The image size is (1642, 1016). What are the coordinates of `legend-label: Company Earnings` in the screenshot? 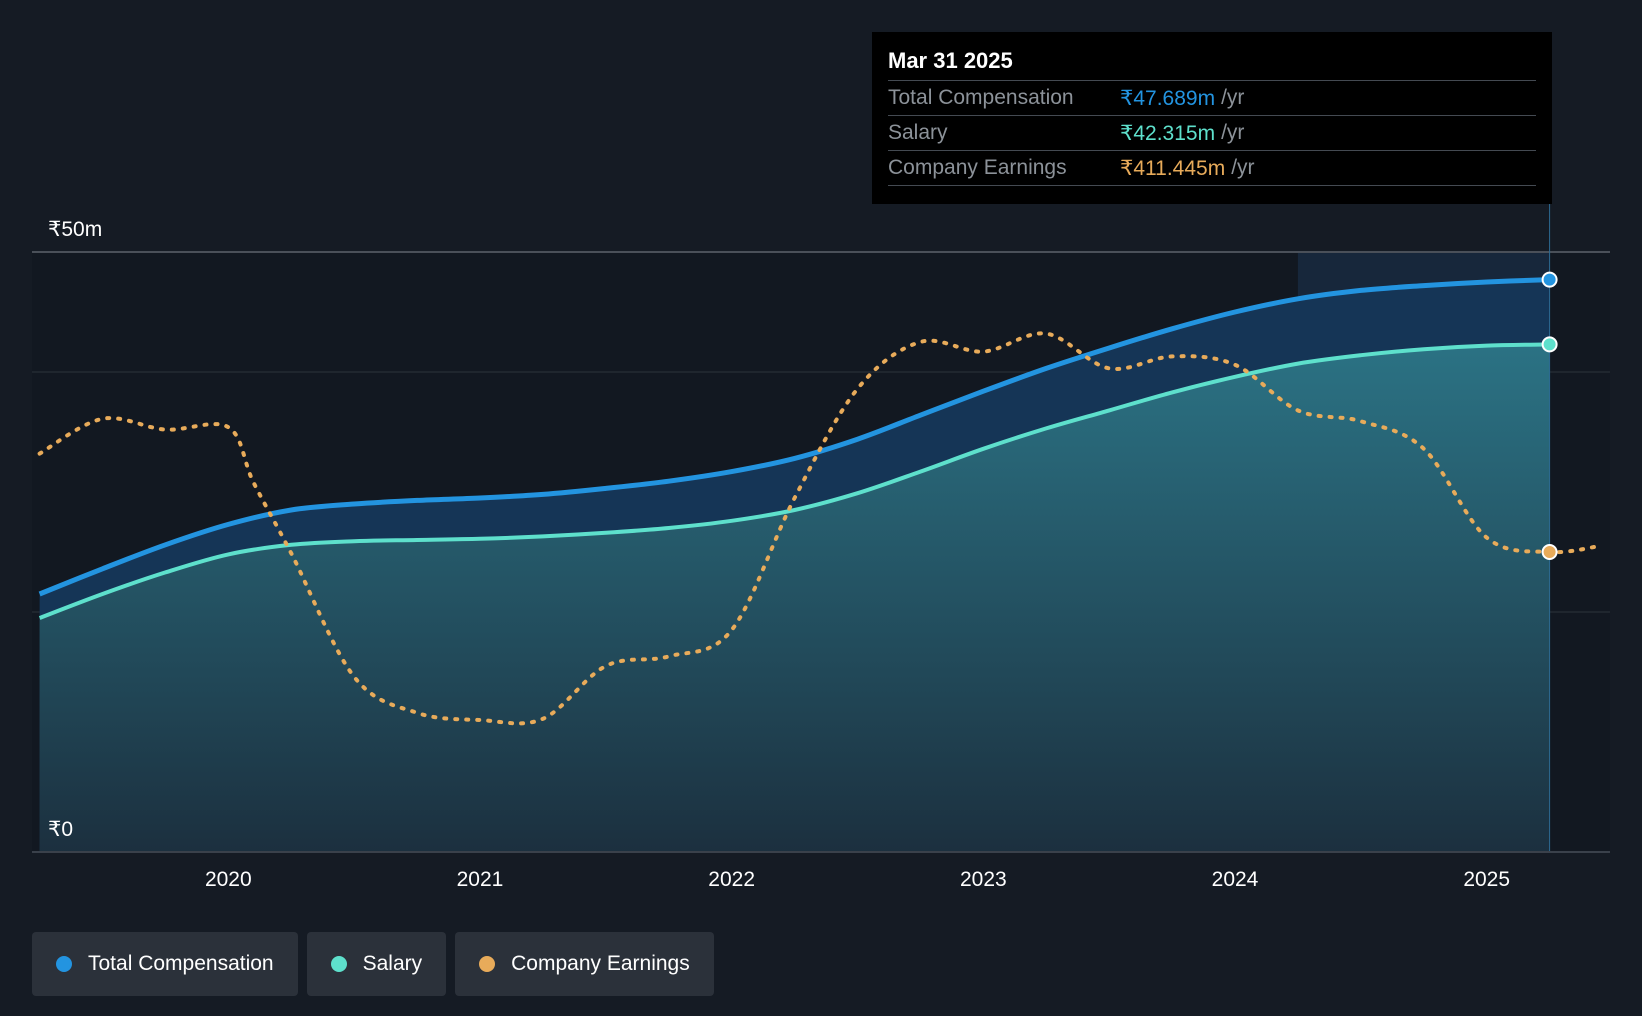 It's located at (600, 963).